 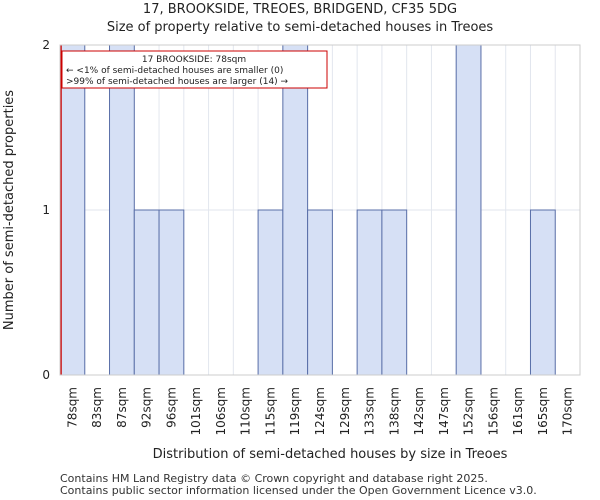 I want to click on x-tick-label: 106sqm, so click(x=221, y=411).